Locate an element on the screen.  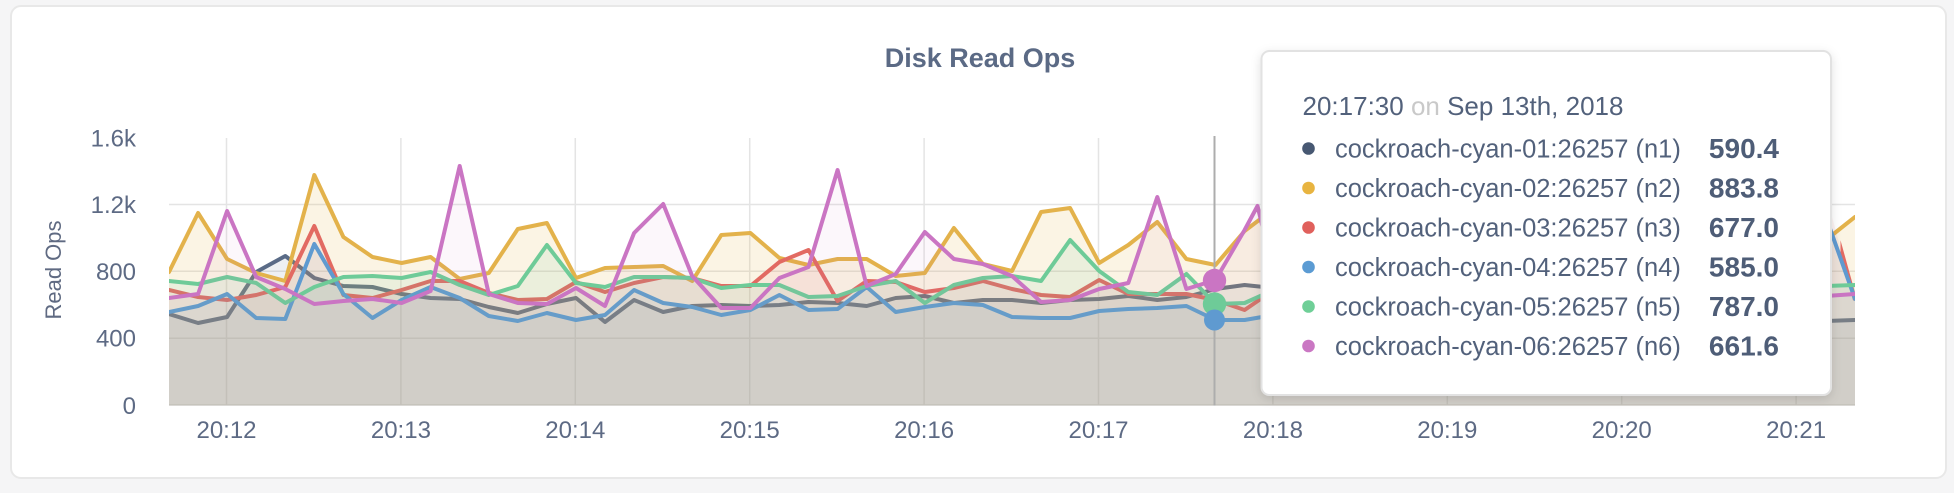
svg-text: 20:16 is located at coordinates (924, 430).